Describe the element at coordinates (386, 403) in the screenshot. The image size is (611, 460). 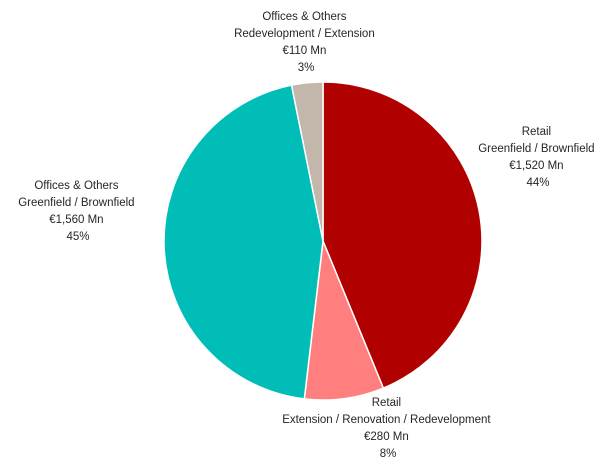
I see `slice-1-category: Retail` at that location.